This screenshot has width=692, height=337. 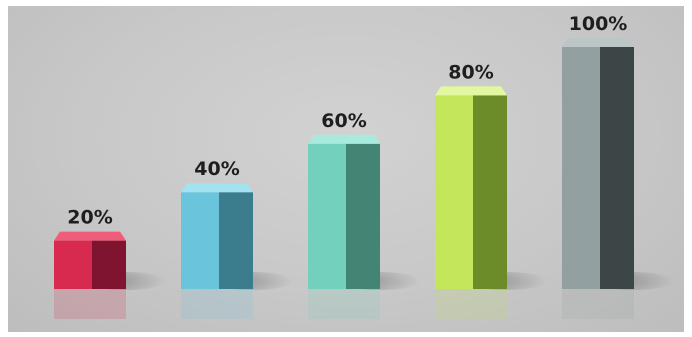 I want to click on data-label: 100%, so click(x=598, y=24).